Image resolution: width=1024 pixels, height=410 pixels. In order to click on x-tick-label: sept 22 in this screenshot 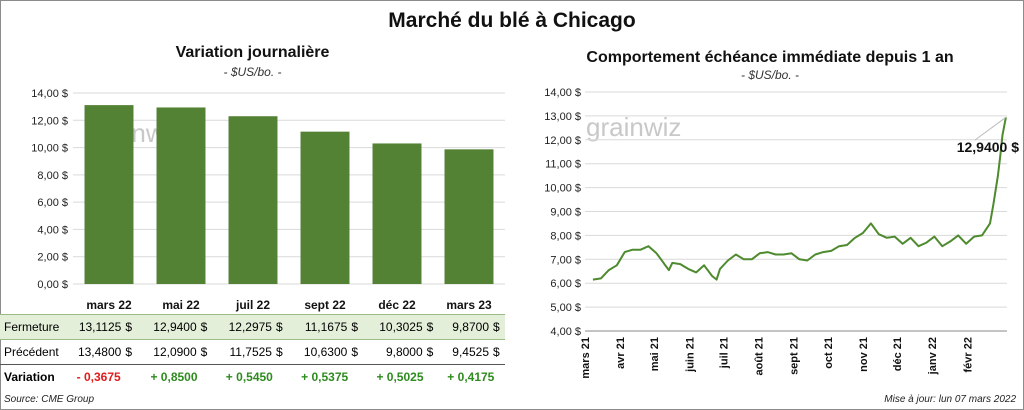, I will do `click(325, 305)`.